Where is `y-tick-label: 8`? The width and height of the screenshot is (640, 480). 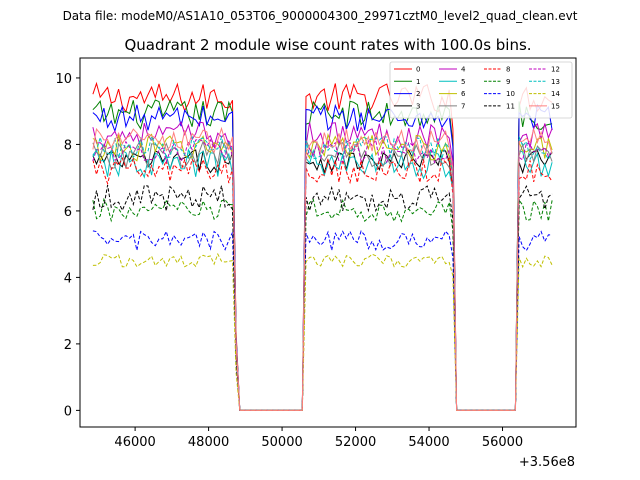
y-tick-label: 8 is located at coordinates (68, 145).